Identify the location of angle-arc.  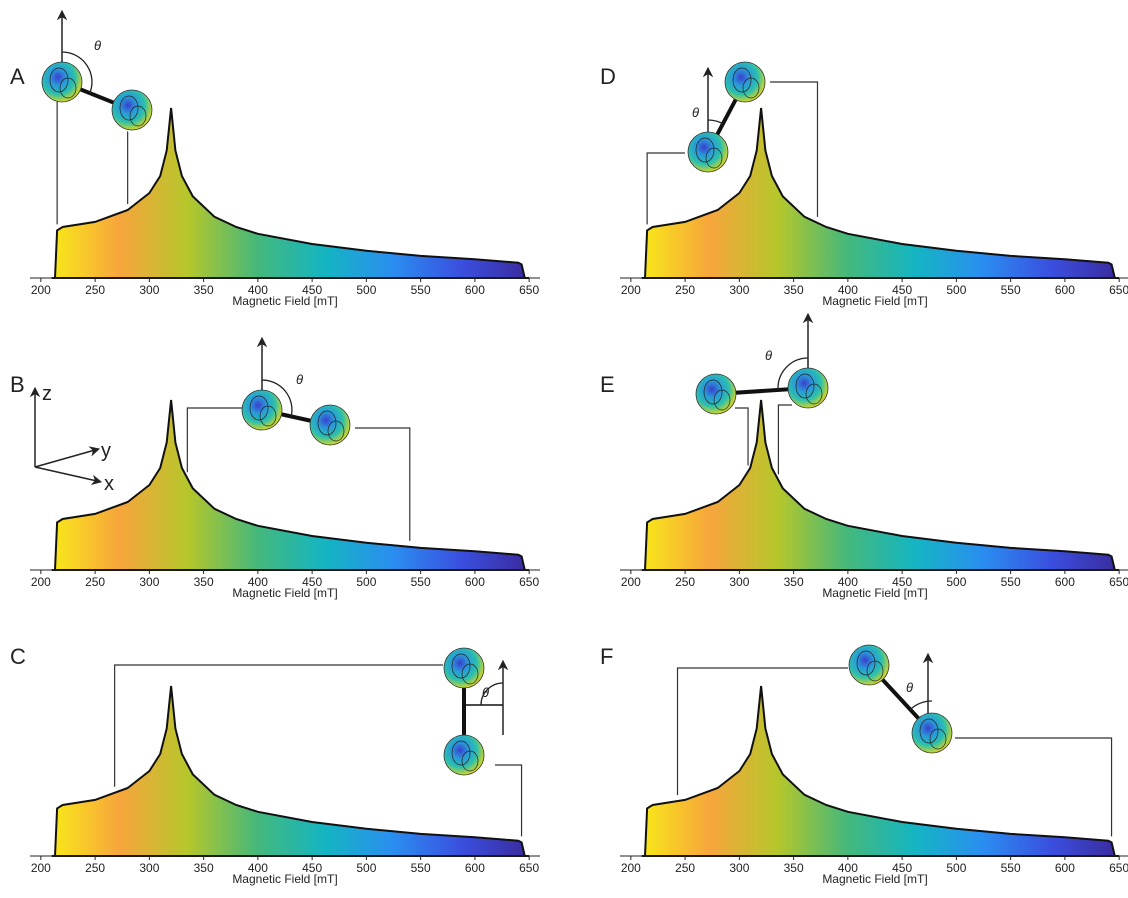
(715, 122).